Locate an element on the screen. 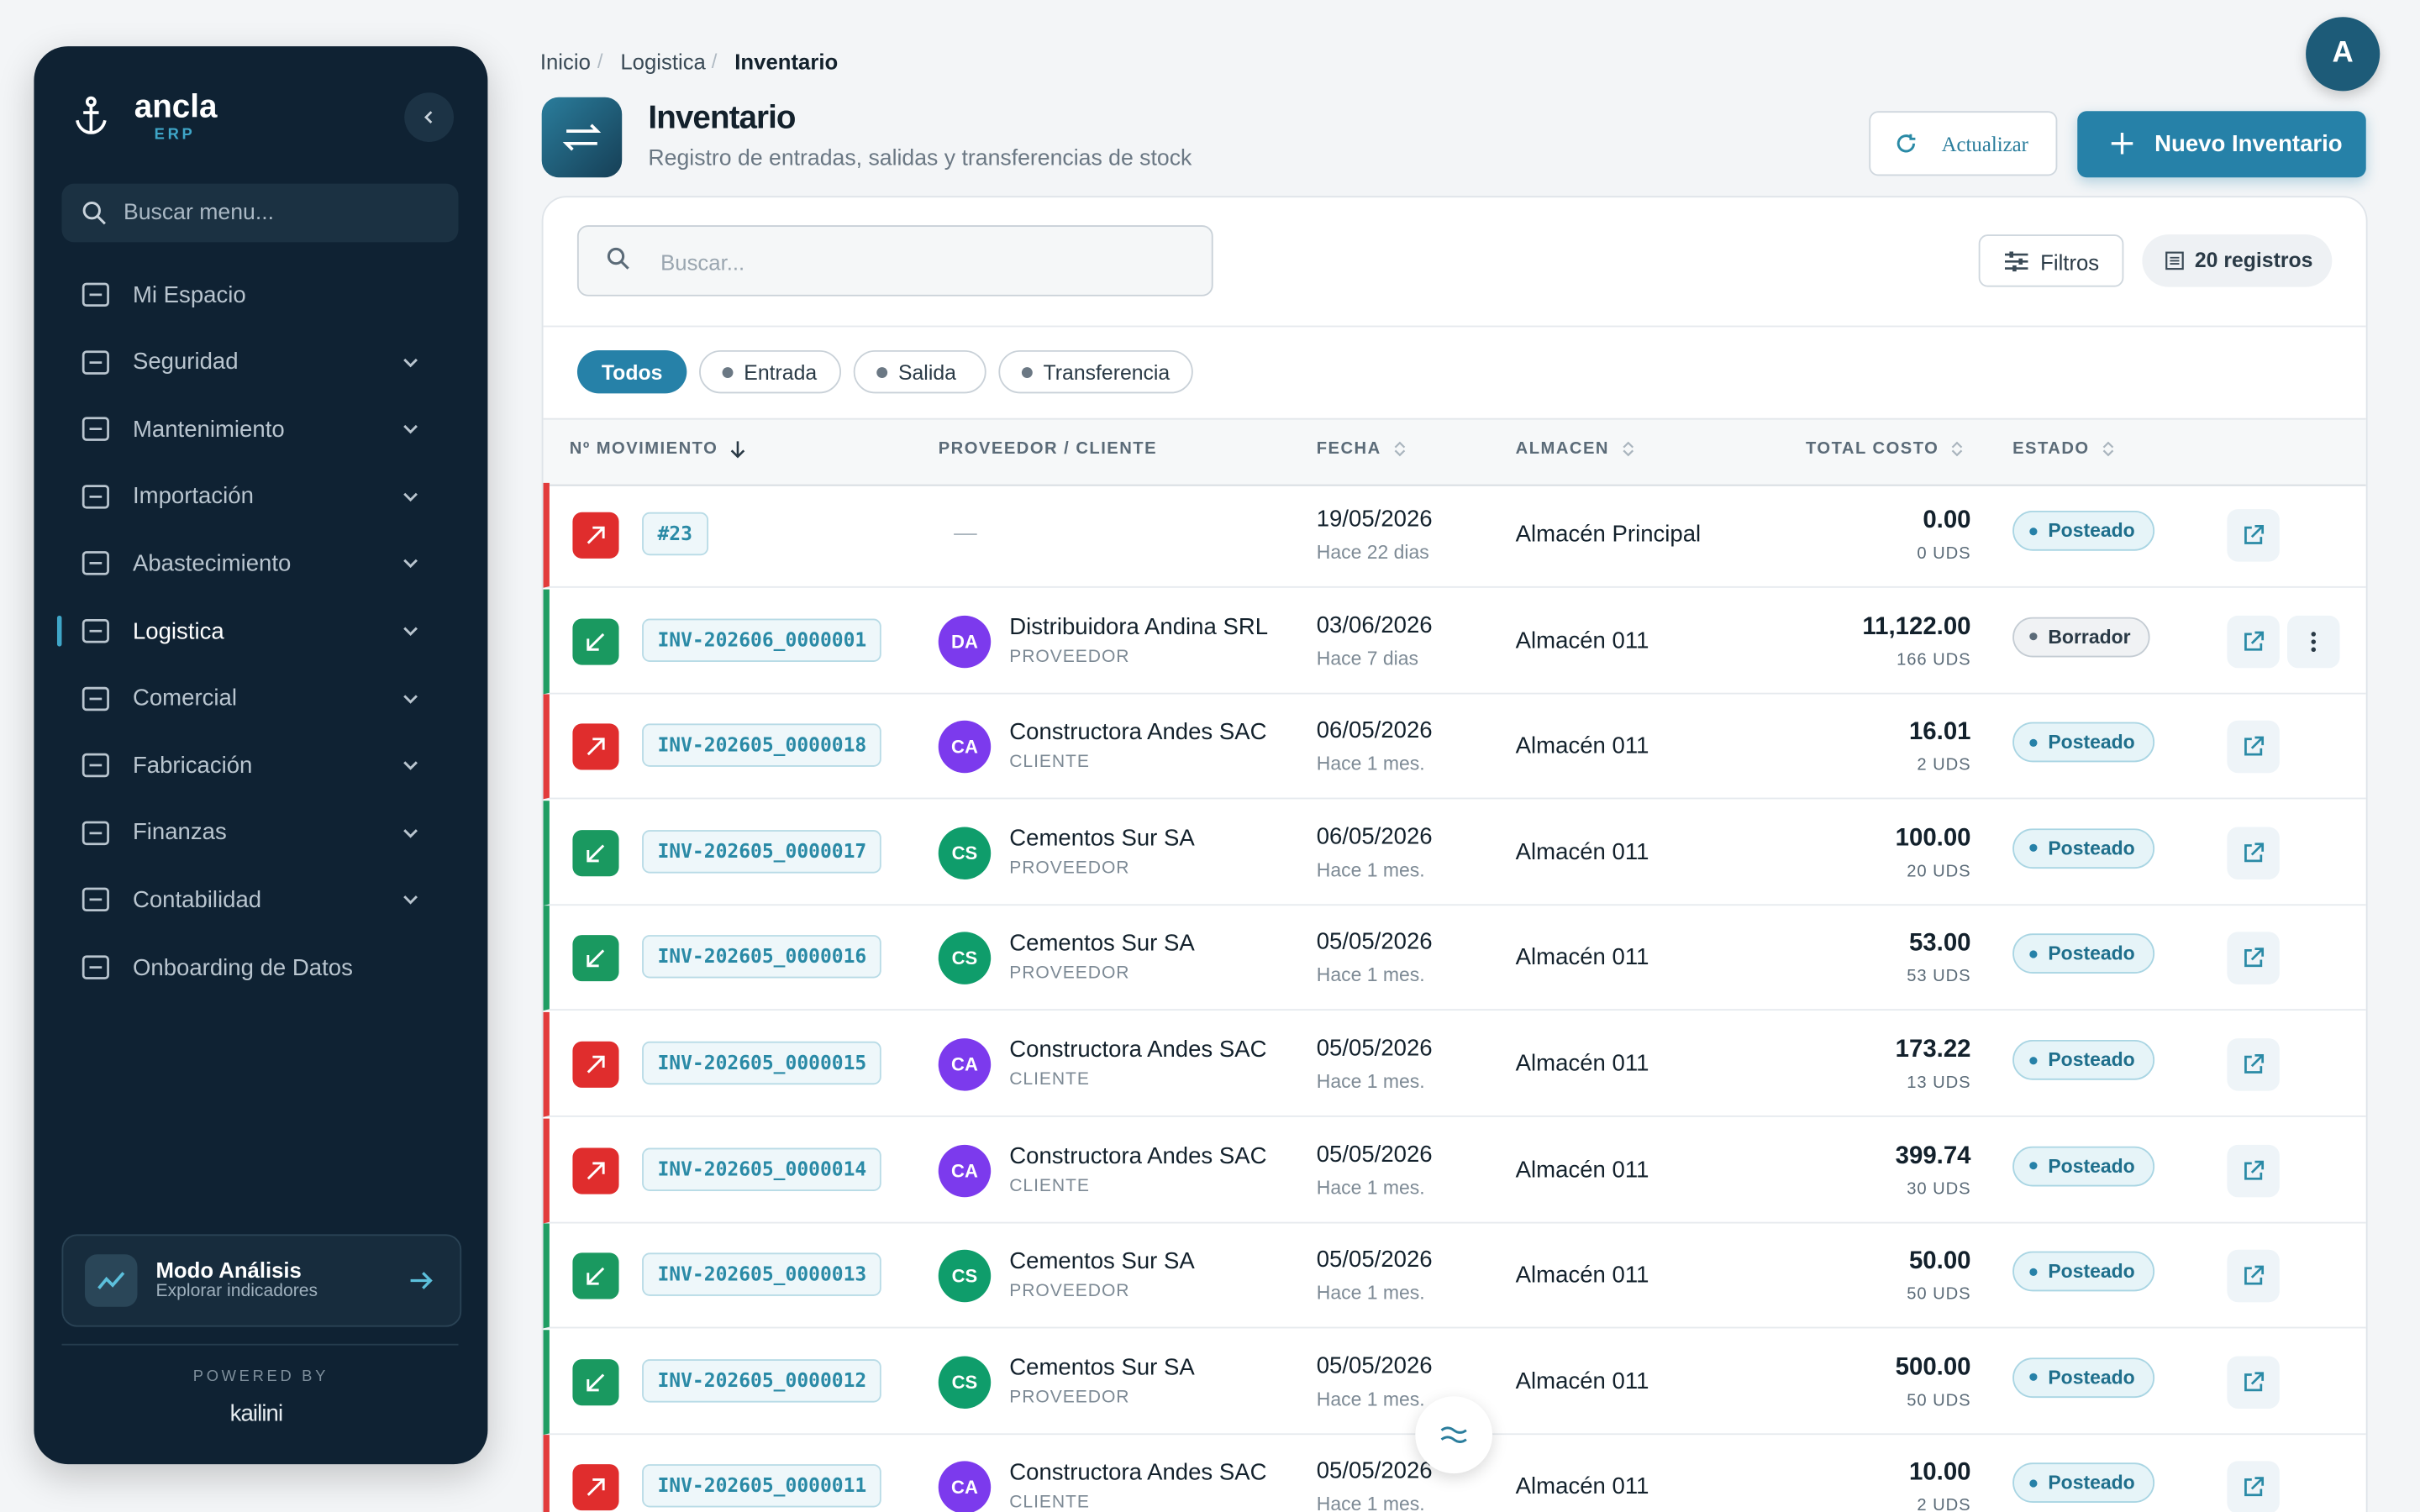 The width and height of the screenshot is (2420, 1512). menu-item: Importación is located at coordinates (261, 496).